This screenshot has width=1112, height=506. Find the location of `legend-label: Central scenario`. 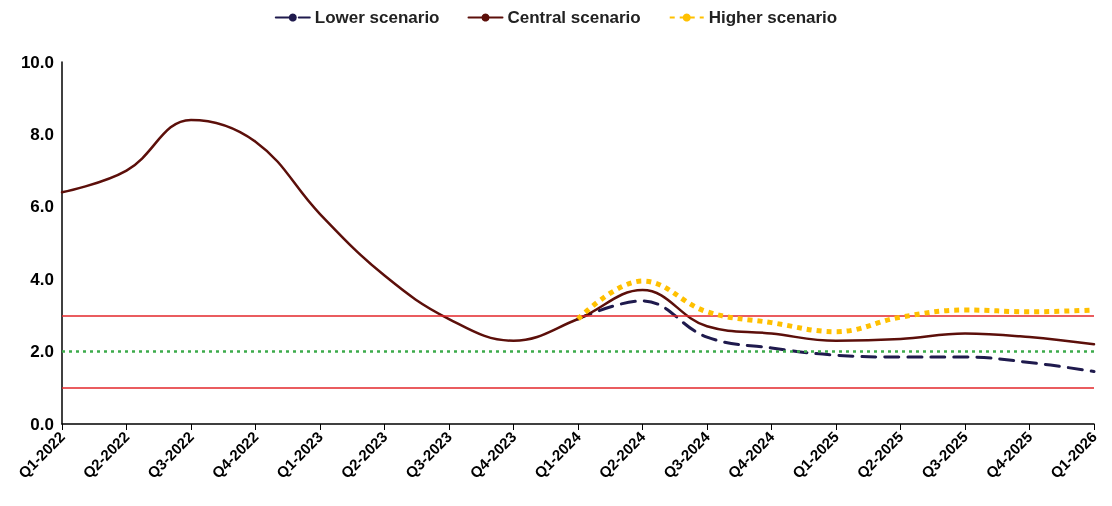

legend-label: Central scenario is located at coordinates (574, 17).